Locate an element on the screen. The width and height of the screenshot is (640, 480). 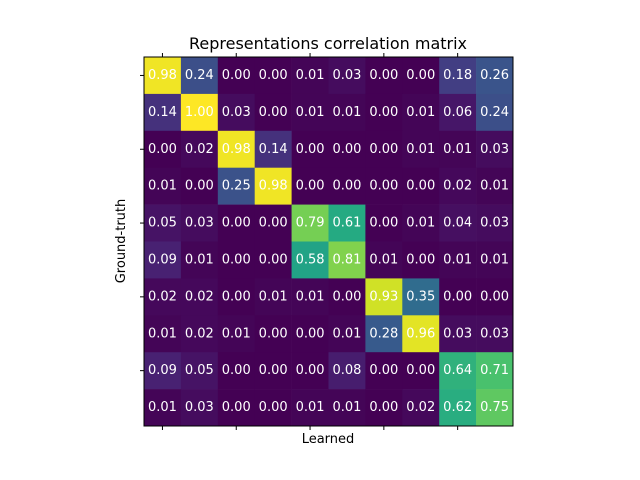
heatmap-cell-r4-c7 is located at coordinates (421, 223).